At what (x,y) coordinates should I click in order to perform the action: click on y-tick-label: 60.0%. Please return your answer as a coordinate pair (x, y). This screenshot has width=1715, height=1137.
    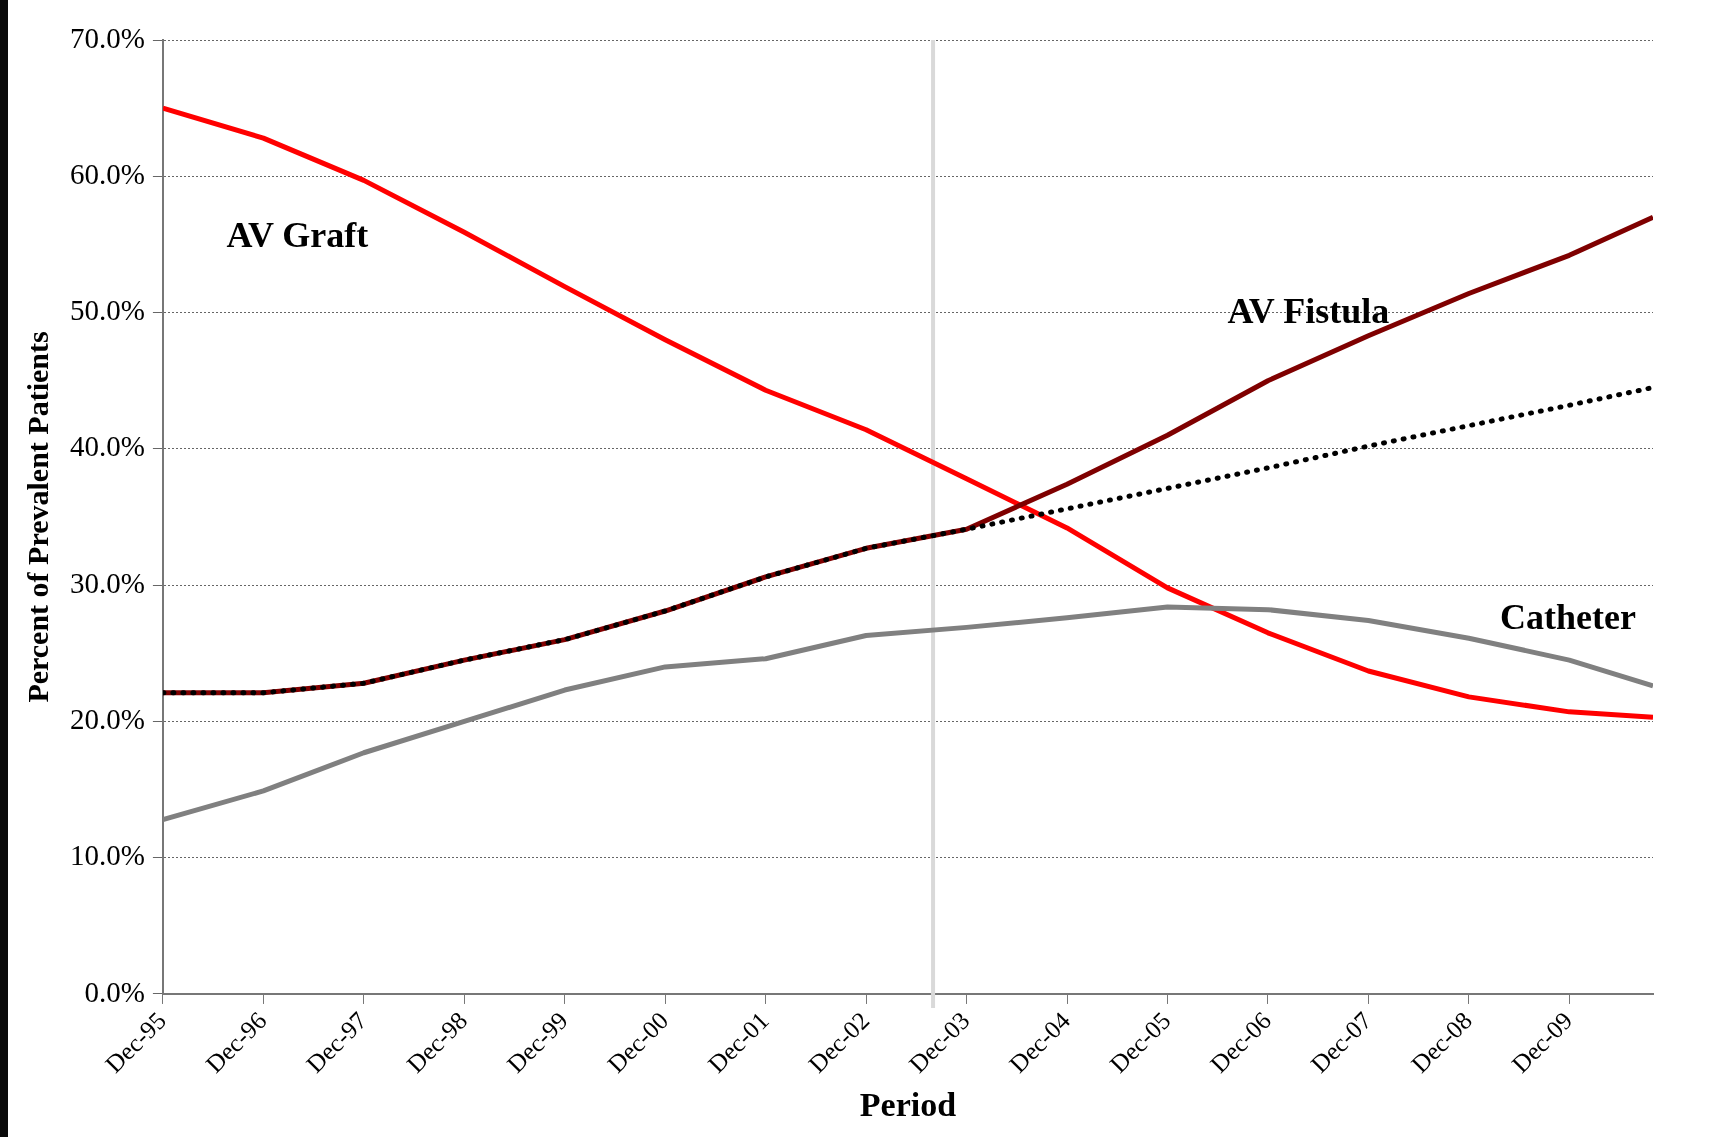
    Looking at the image, I should click on (107, 173).